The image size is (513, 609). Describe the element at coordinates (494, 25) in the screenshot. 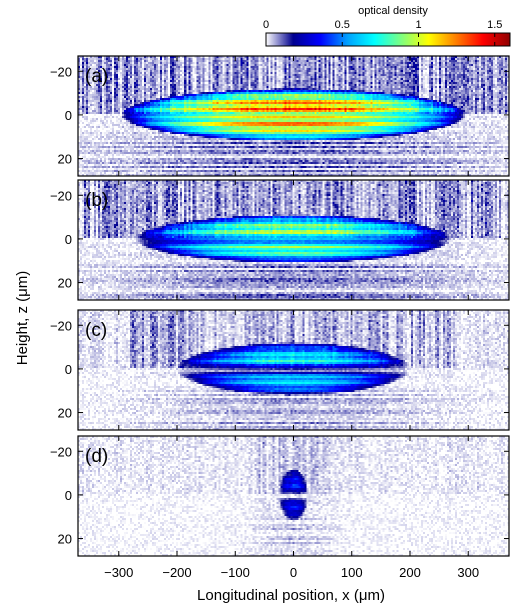

I see `colorbar-tick-label: 1.5` at that location.